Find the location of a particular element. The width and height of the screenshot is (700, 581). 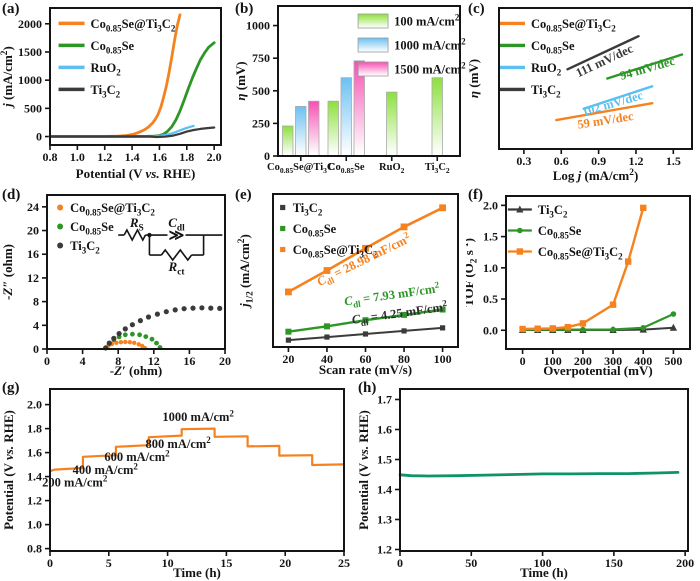

y-axis-label: j (mA/cm2) is located at coordinates (7, 77).